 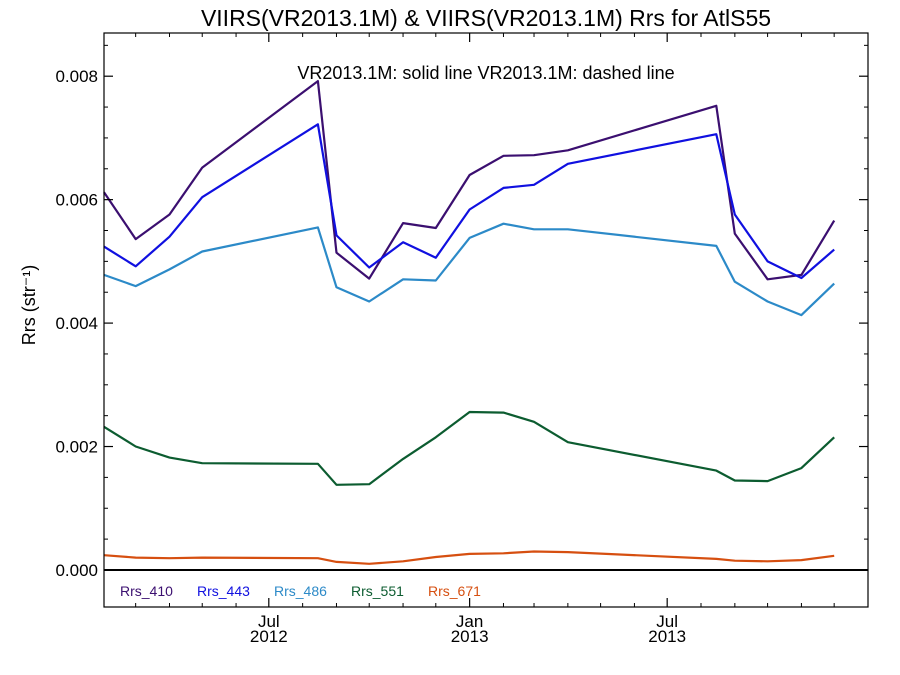 I want to click on legend-item-rrs_486: Rrs_486, so click(x=300, y=591).